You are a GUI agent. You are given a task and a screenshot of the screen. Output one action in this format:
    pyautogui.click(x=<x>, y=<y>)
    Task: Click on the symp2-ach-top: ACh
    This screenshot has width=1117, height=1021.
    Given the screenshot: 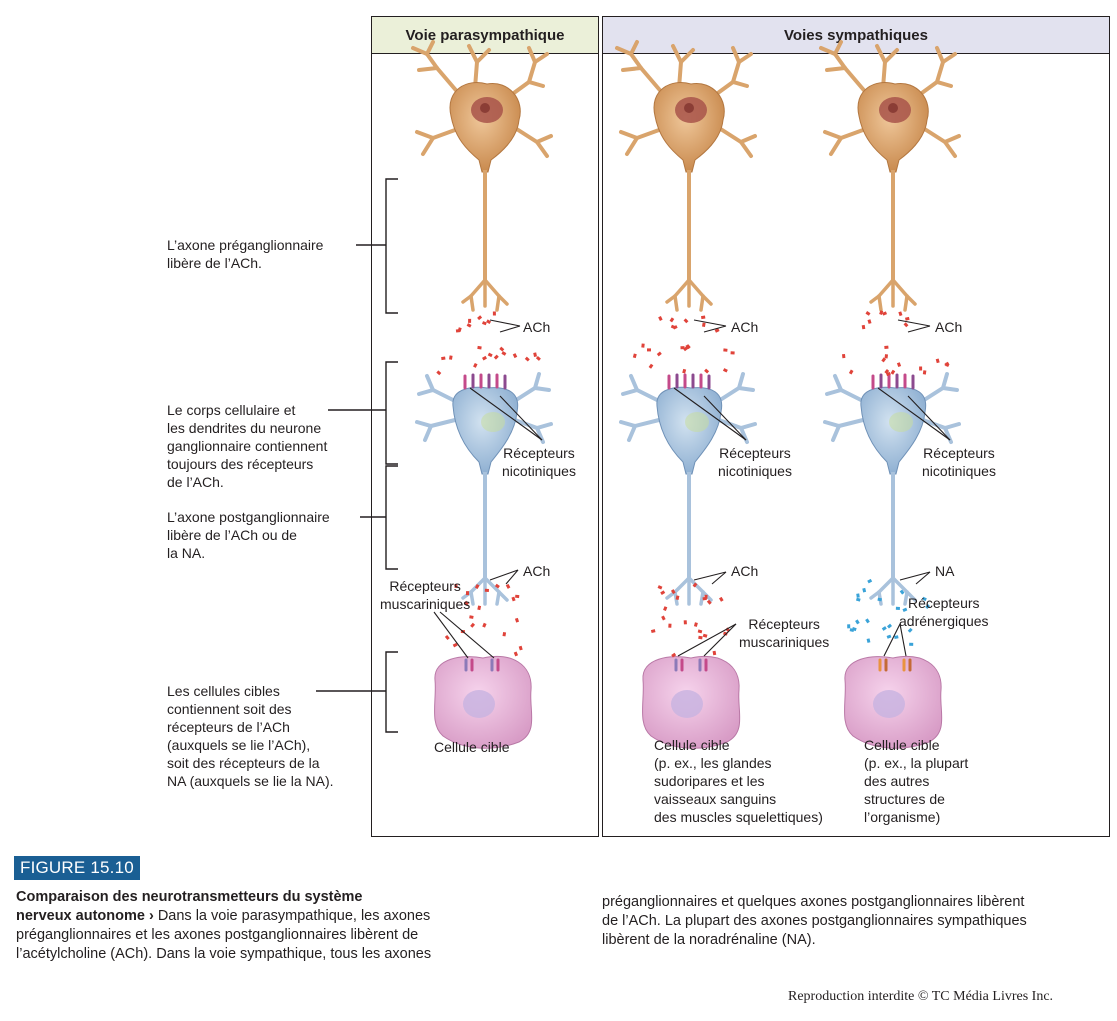 What is the action you would take?
    pyautogui.click(x=949, y=327)
    